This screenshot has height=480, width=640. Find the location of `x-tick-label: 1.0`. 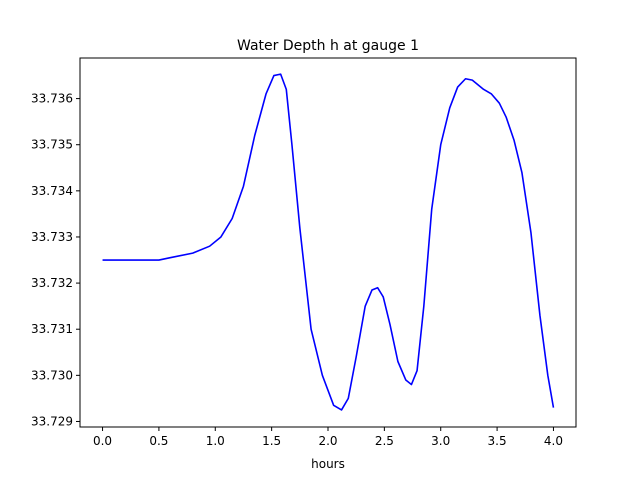

x-tick-label: 1.0 is located at coordinates (215, 441).